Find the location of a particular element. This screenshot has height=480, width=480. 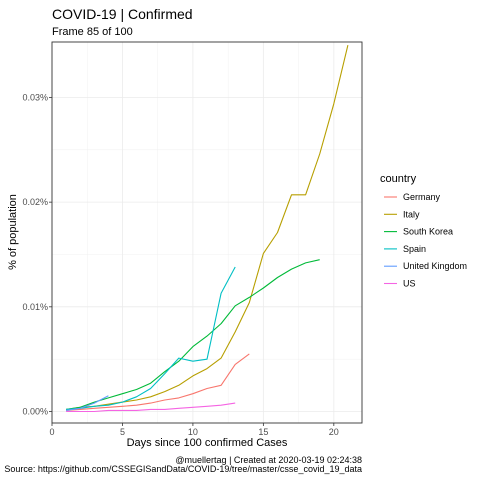

y-tick-label: 0.01% is located at coordinates (35, 307).